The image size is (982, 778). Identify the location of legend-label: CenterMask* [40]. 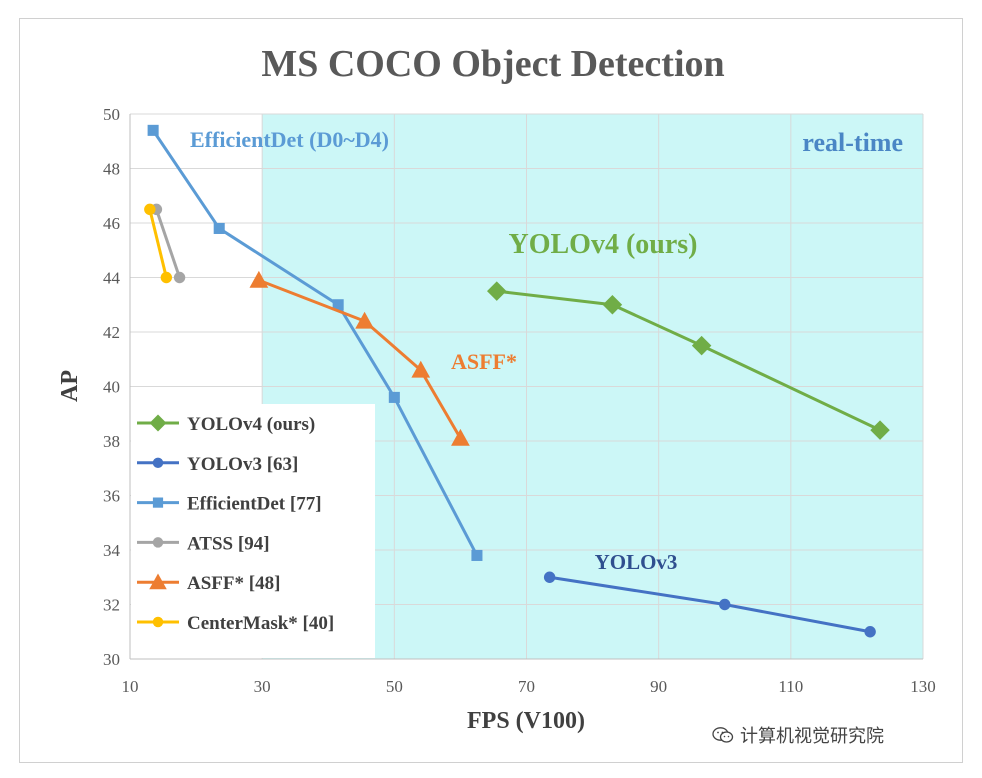
(260, 623).